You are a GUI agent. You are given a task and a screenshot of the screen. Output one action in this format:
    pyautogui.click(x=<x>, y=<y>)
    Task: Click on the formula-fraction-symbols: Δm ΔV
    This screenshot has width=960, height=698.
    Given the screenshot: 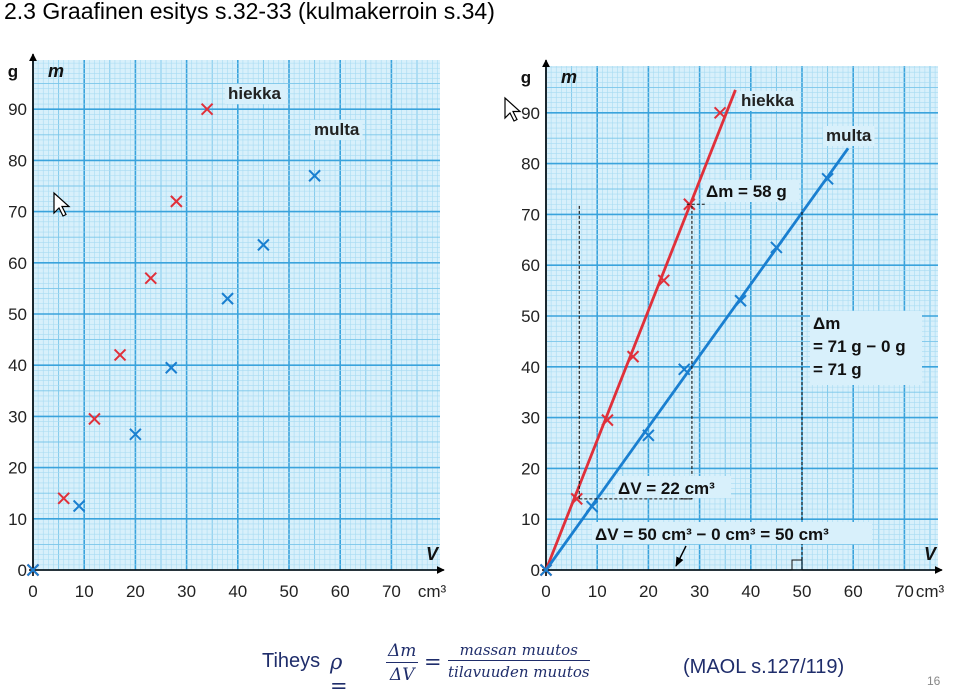 What is the action you would take?
    pyautogui.click(x=402, y=663)
    